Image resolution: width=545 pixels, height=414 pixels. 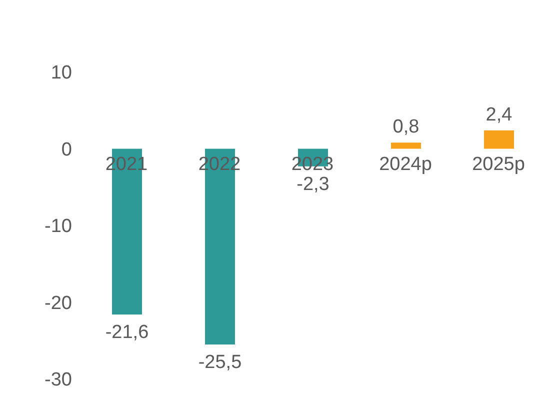 What do you see at coordinates (406, 127) in the screenshot?
I see `data-label: 0,8` at bounding box center [406, 127].